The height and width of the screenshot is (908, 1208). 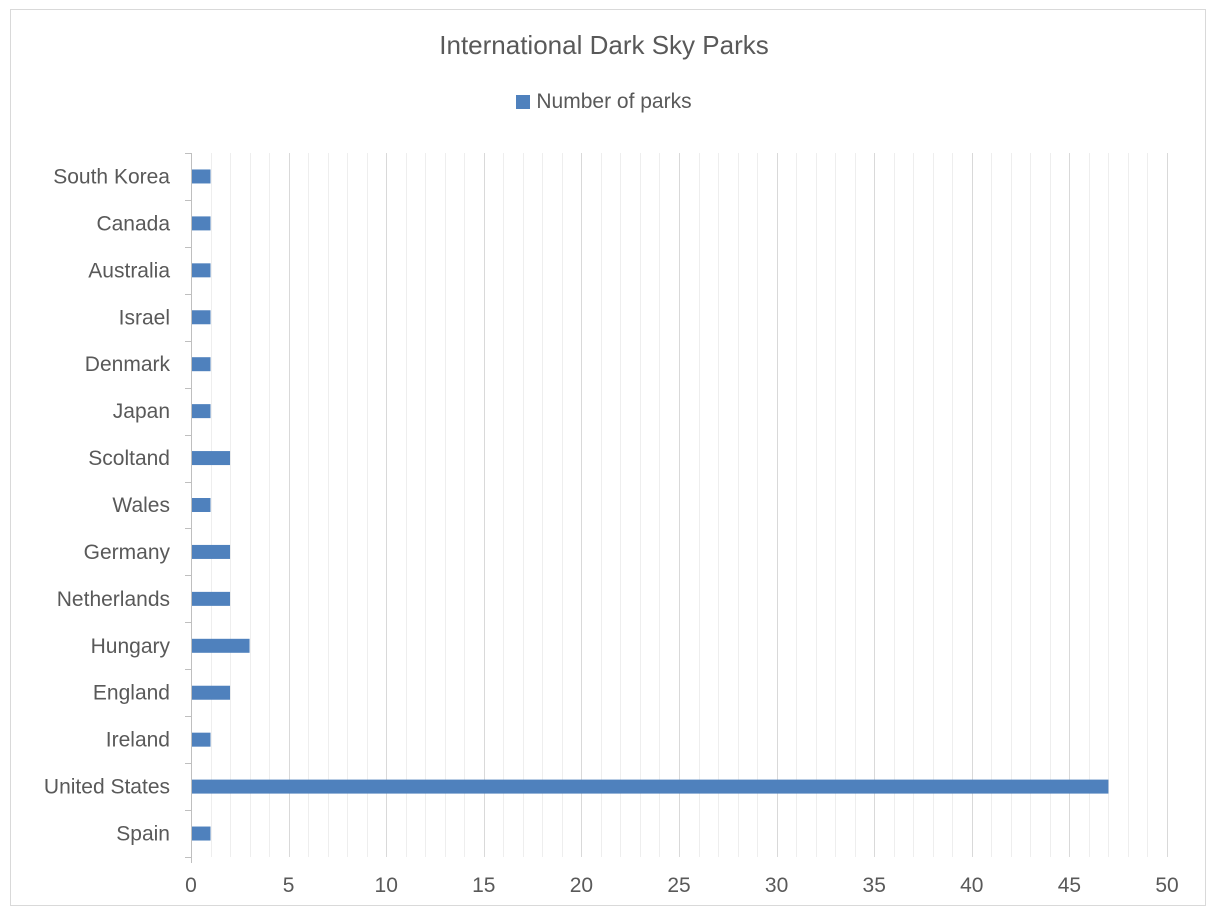 I want to click on x-tick-label: 45, so click(x=1069, y=885).